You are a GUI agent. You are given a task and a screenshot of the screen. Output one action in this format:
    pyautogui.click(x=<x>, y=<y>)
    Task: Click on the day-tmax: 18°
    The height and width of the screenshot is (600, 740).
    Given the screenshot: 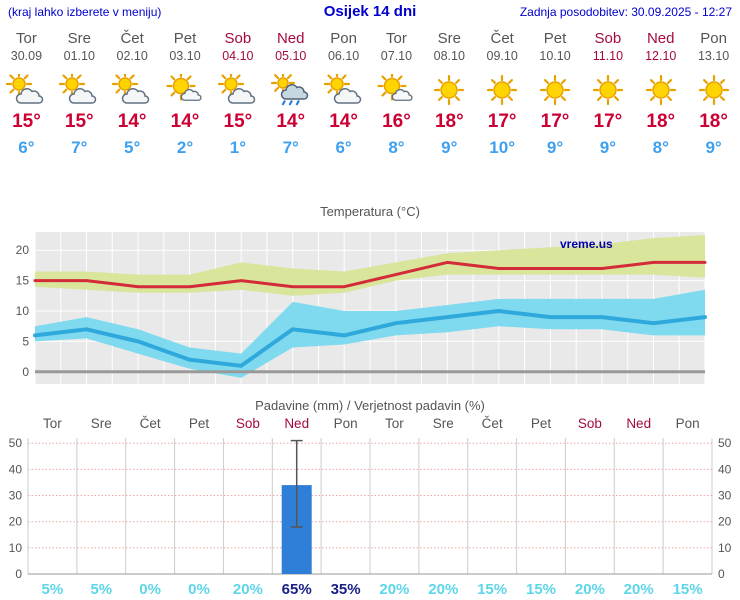 What is the action you would take?
    pyautogui.click(x=713, y=121)
    